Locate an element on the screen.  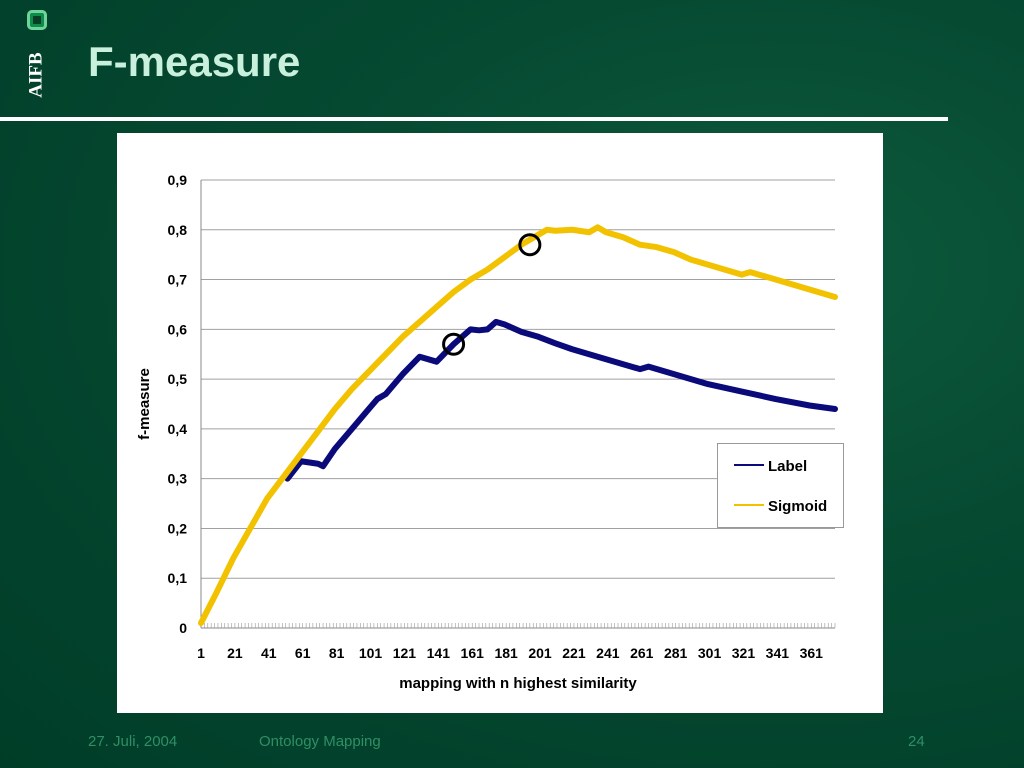
legend-item-sigmoid: Sigmoid is located at coordinates (780, 506).